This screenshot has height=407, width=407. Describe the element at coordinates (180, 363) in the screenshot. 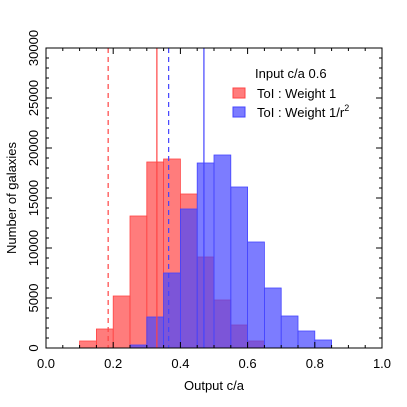

I see `x-tick-label: 0.4` at that location.